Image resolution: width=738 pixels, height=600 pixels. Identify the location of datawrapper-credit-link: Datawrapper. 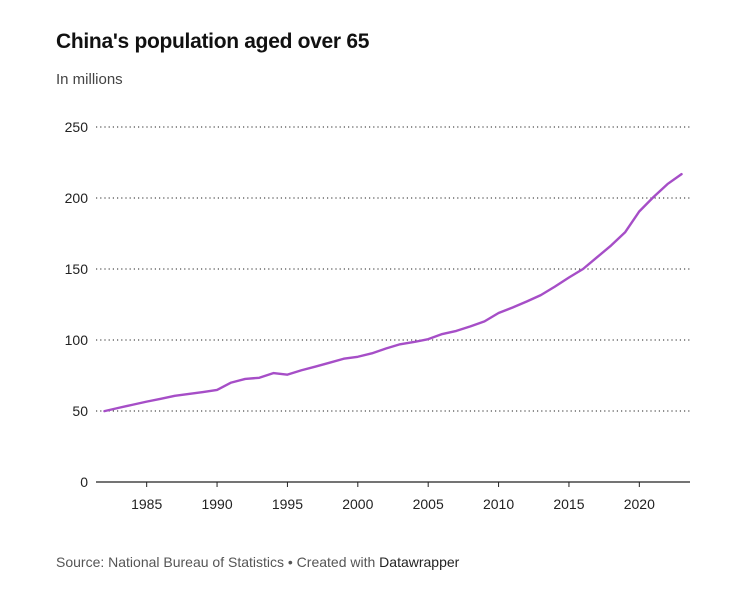
(419, 562).